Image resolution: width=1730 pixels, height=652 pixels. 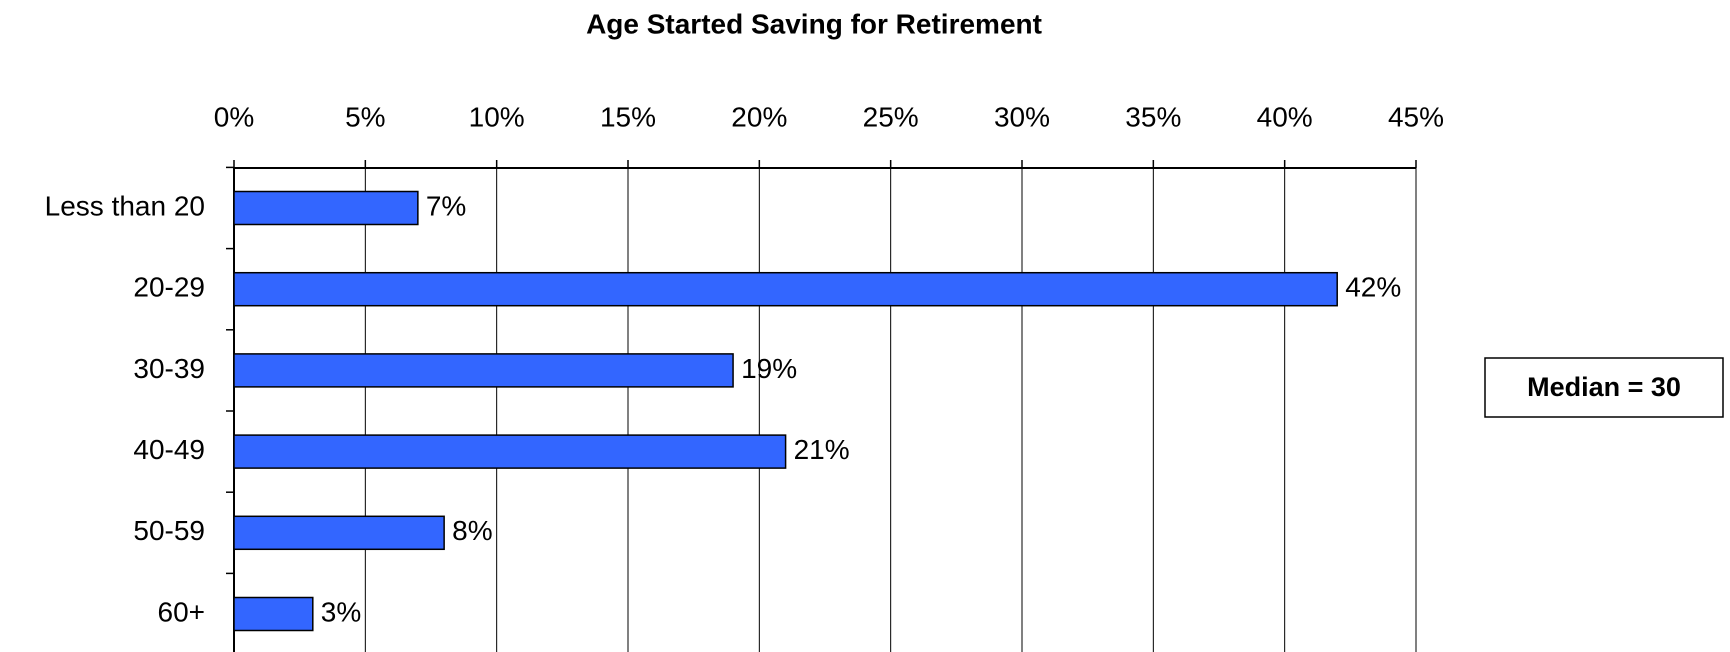 What do you see at coordinates (169, 530) in the screenshot?
I see `y-tick-label: 50-59` at bounding box center [169, 530].